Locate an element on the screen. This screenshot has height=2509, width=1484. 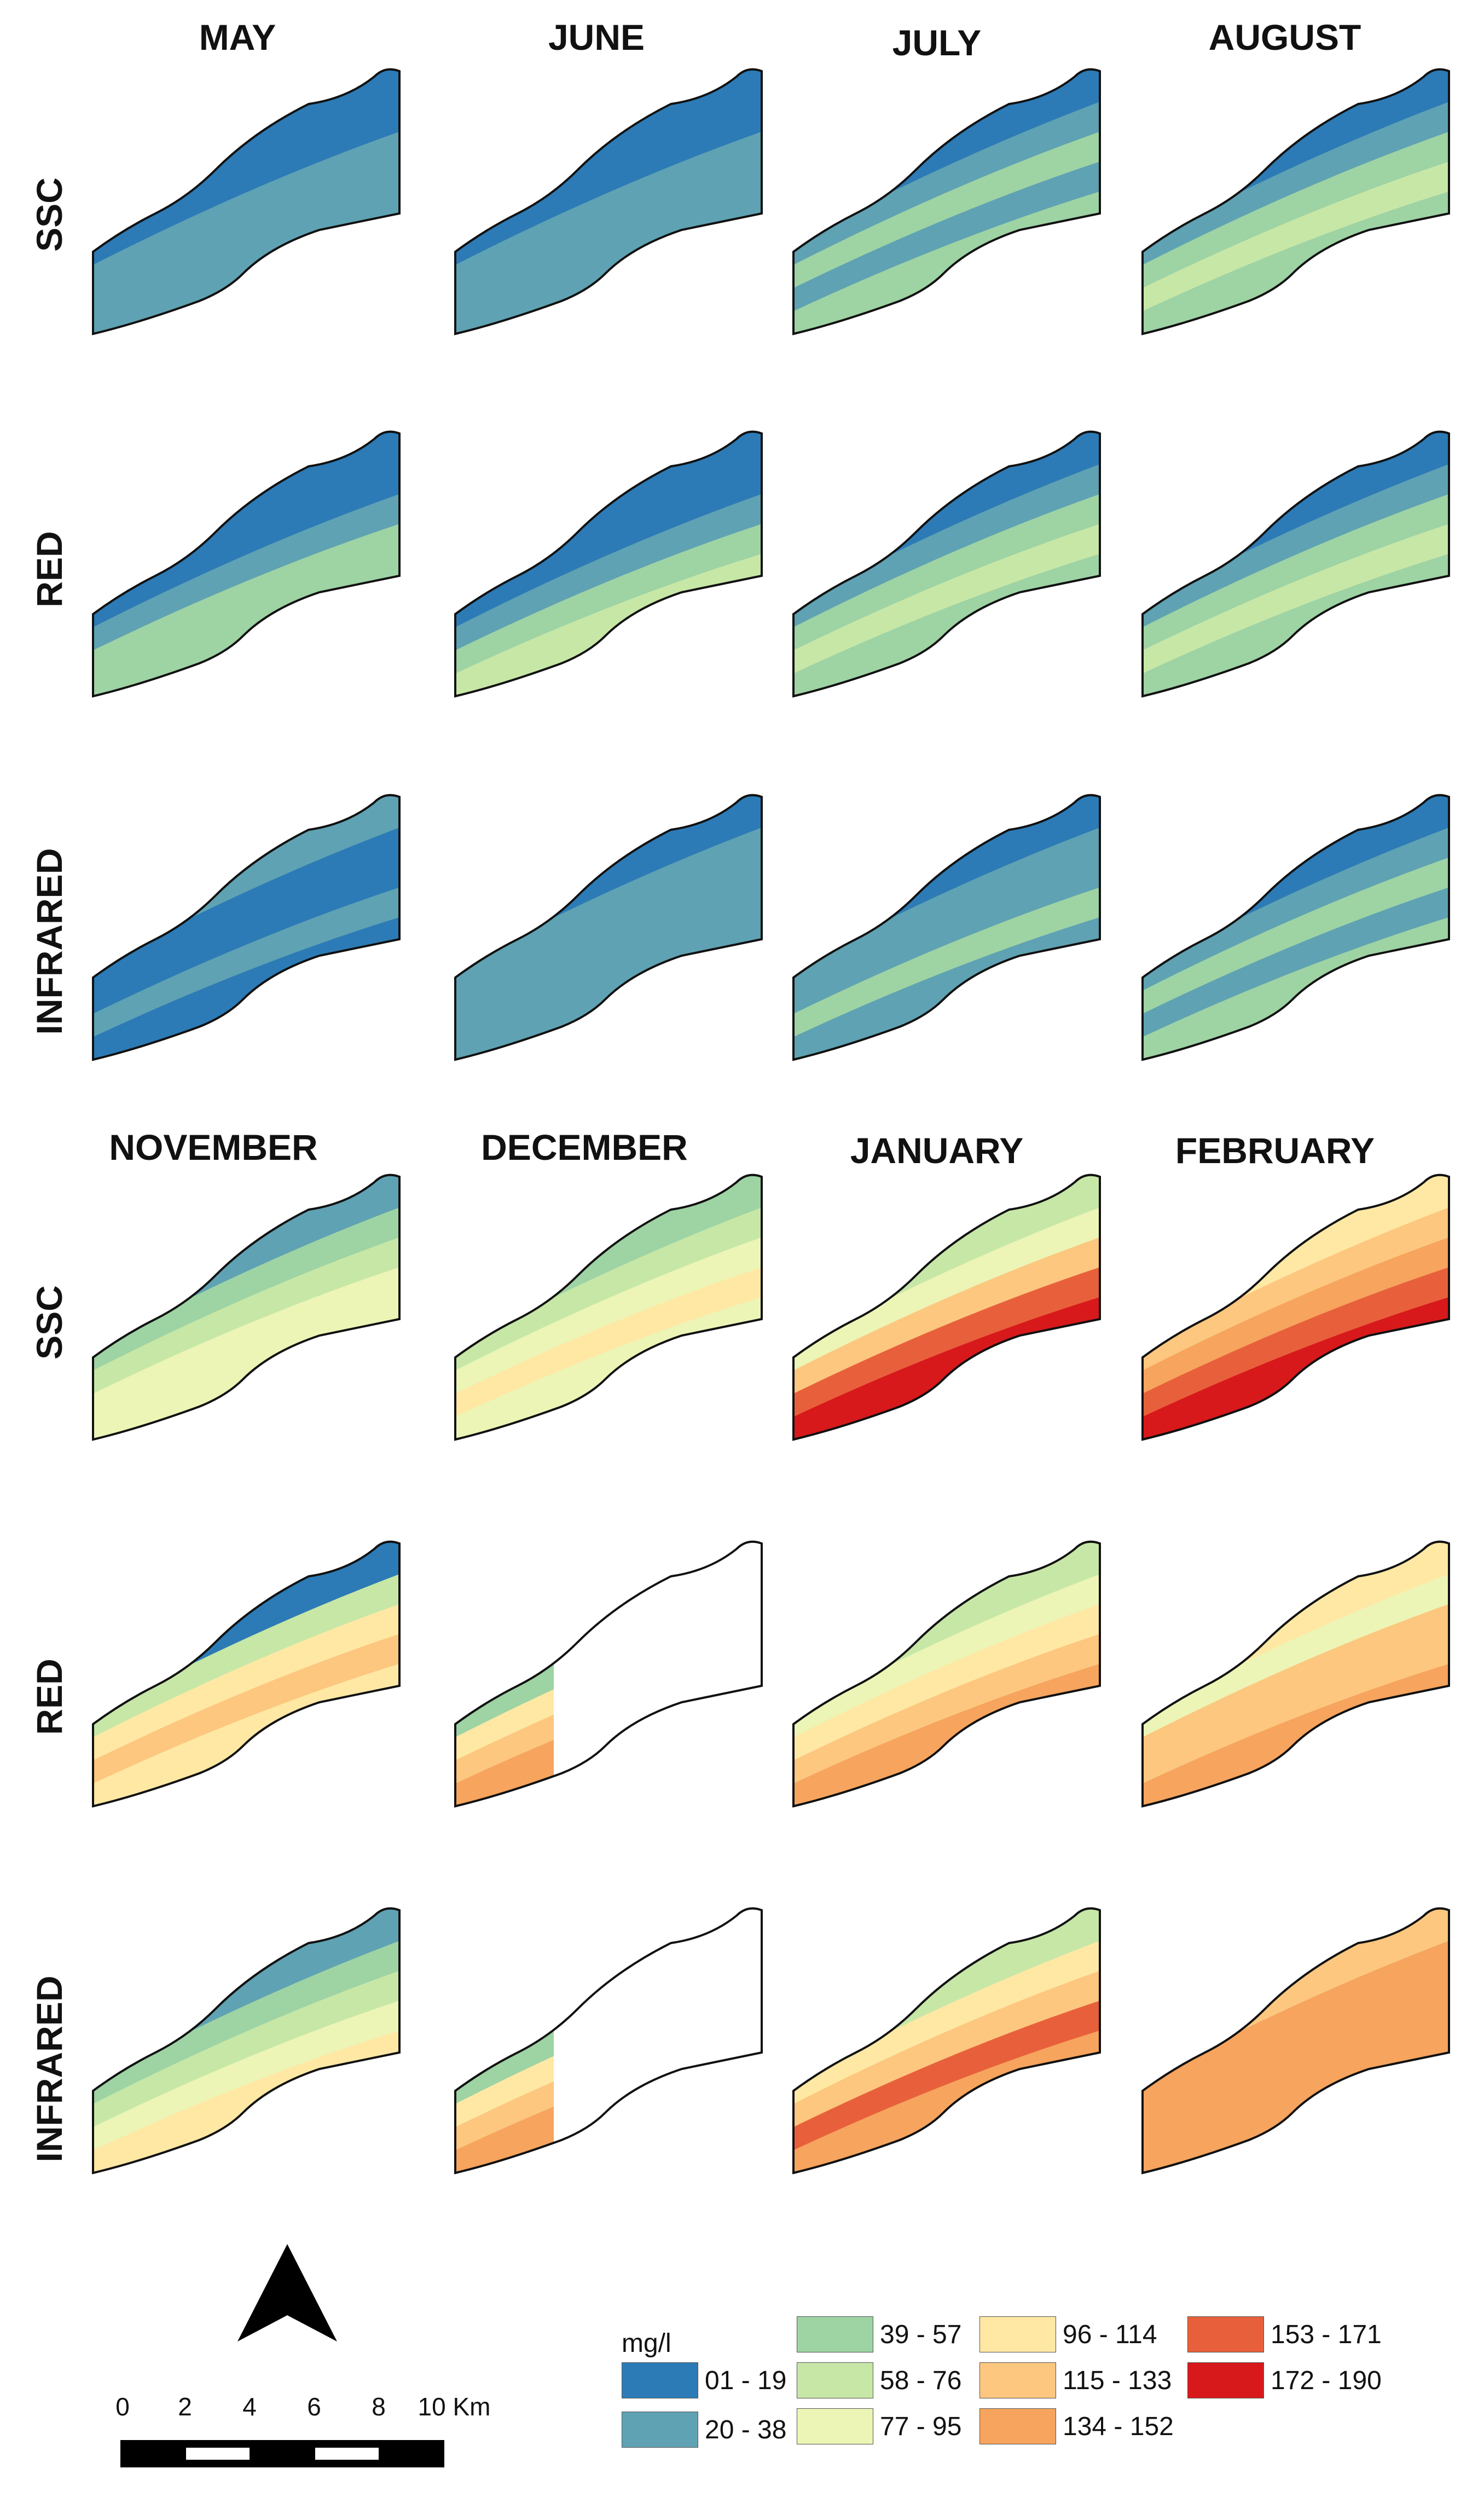
map-panel-december-infrared is located at coordinates (609, 2048).